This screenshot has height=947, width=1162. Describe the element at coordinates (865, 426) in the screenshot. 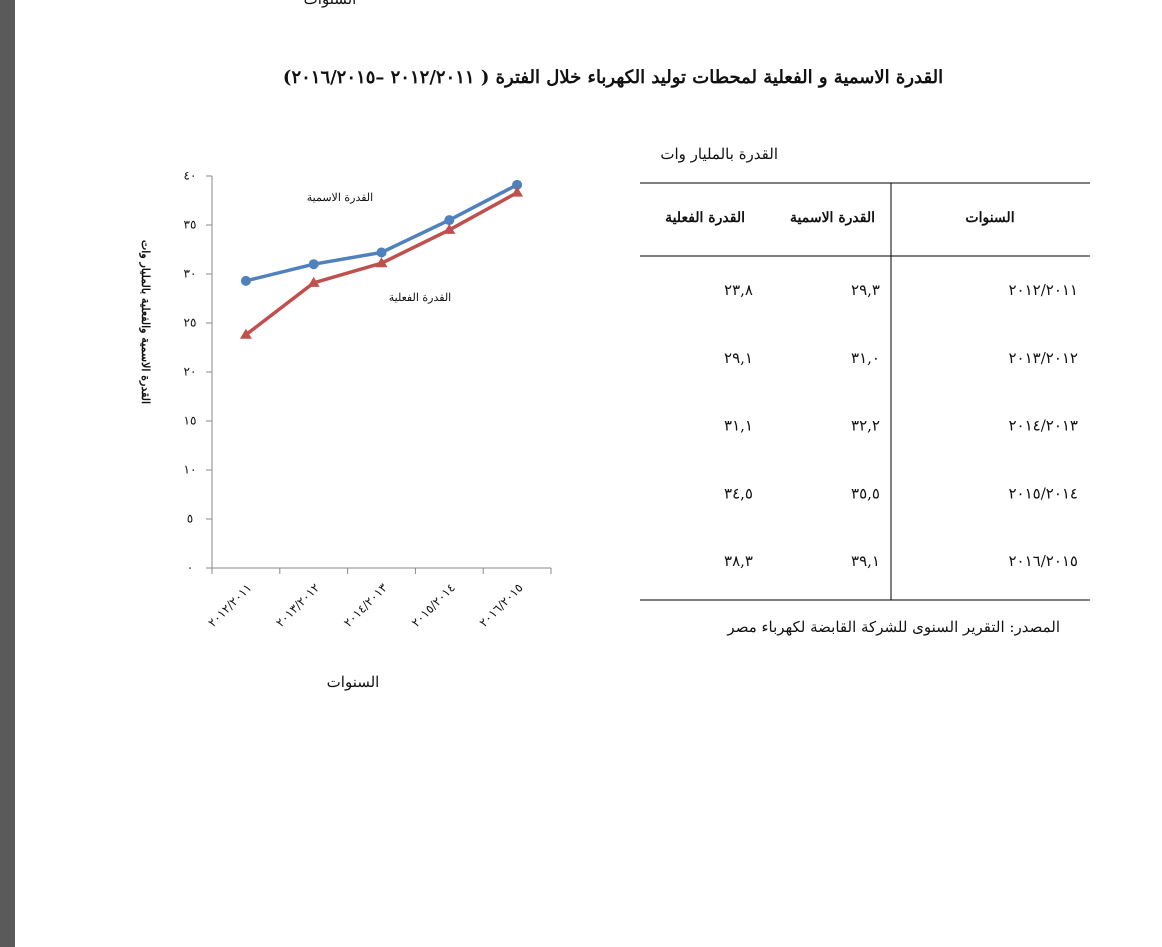

I see `table-cell: ٣٢,٢` at that location.